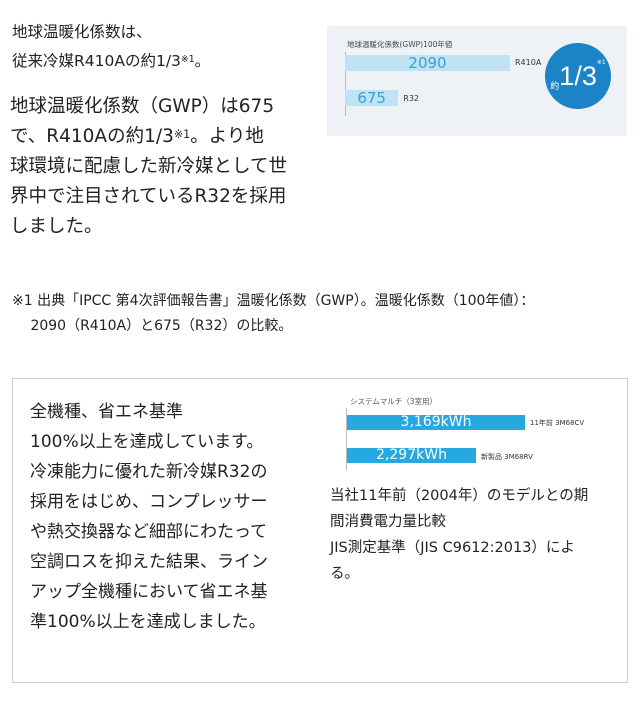 This screenshot has width=640, height=709. Describe the element at coordinates (411, 98) in the screenshot. I see `bar-category-label: R32` at that location.